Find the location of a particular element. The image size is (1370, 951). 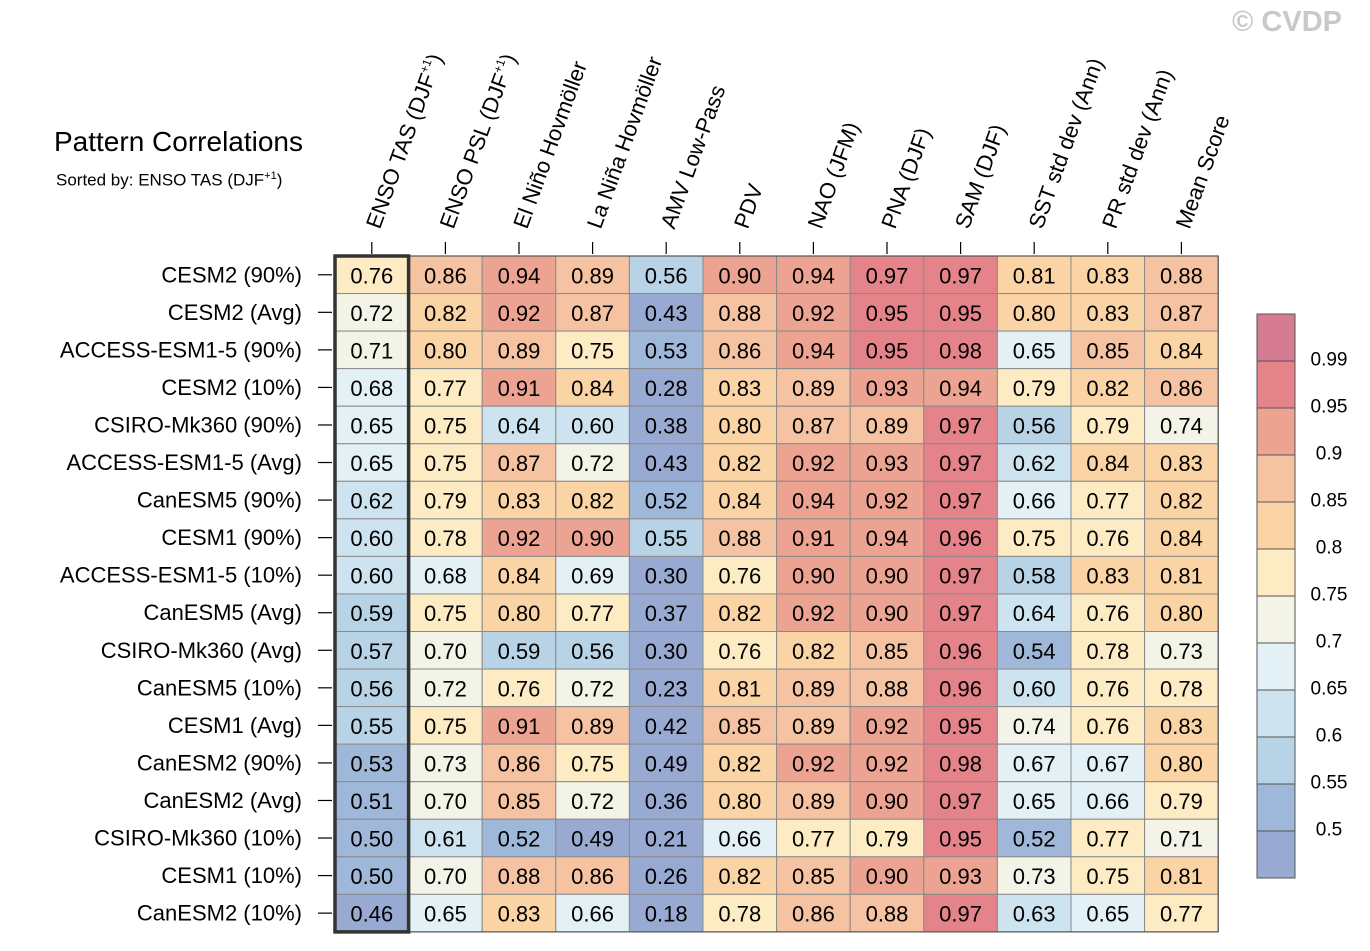

subtitle-sup: +1 is located at coordinates (270, 176).